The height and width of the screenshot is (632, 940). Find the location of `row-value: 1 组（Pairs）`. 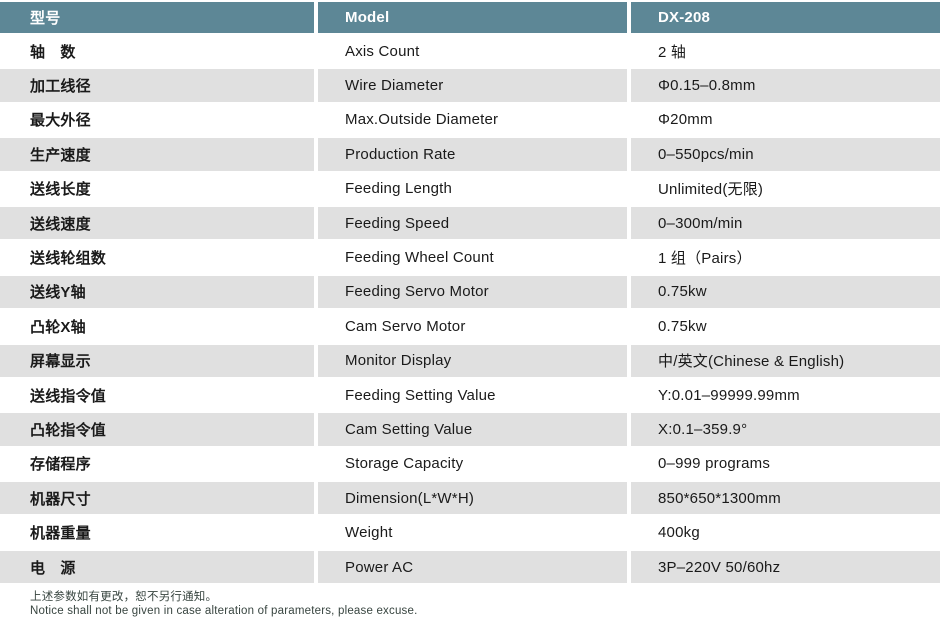

row-value: 1 组（Pairs） is located at coordinates (705, 259).